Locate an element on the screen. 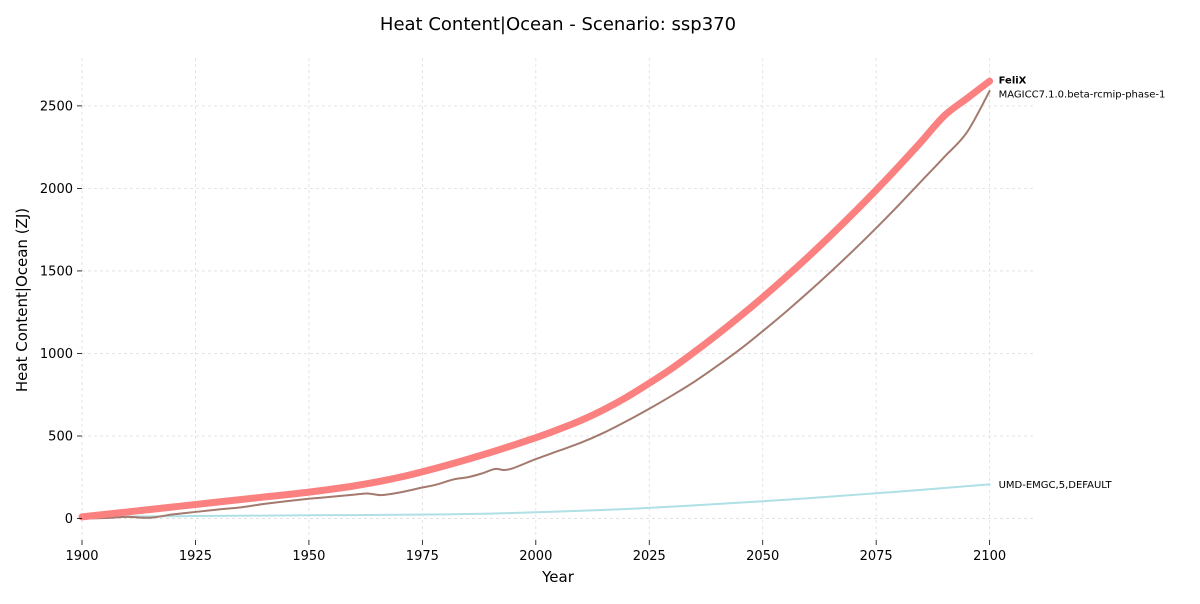  series-label-magicc7-1-0-beta-rcmip-phase-1: MAGICC7.1.0.beta-rcmip-phase-1 is located at coordinates (1082, 95).